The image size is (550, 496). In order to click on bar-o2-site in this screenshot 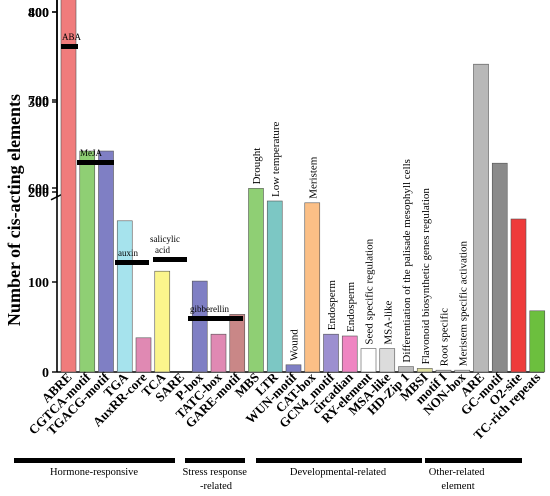, I will do `click(518, 295)`.